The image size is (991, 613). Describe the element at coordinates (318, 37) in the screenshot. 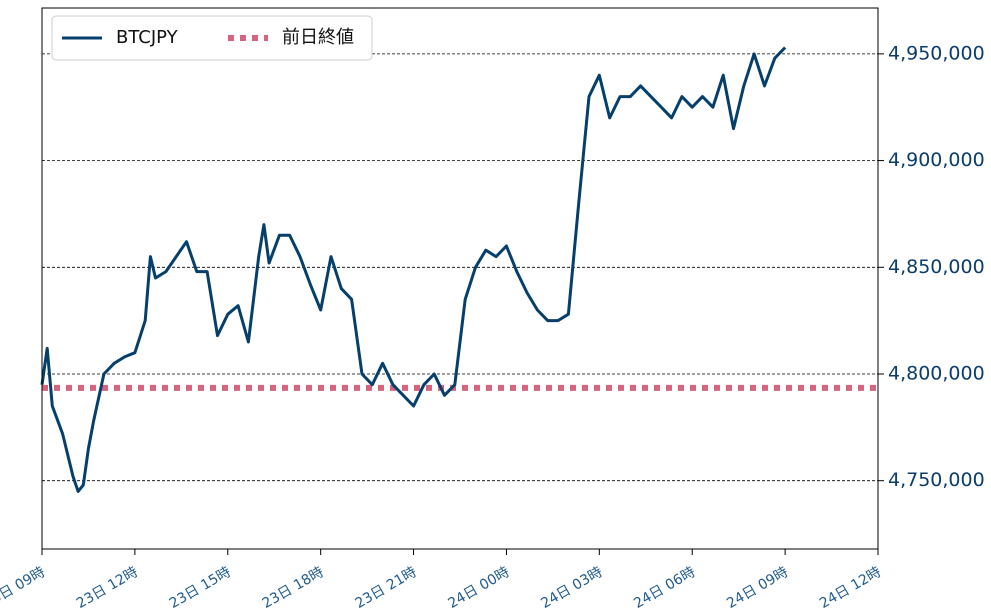

I see `legend-label: 前日終値` at that location.